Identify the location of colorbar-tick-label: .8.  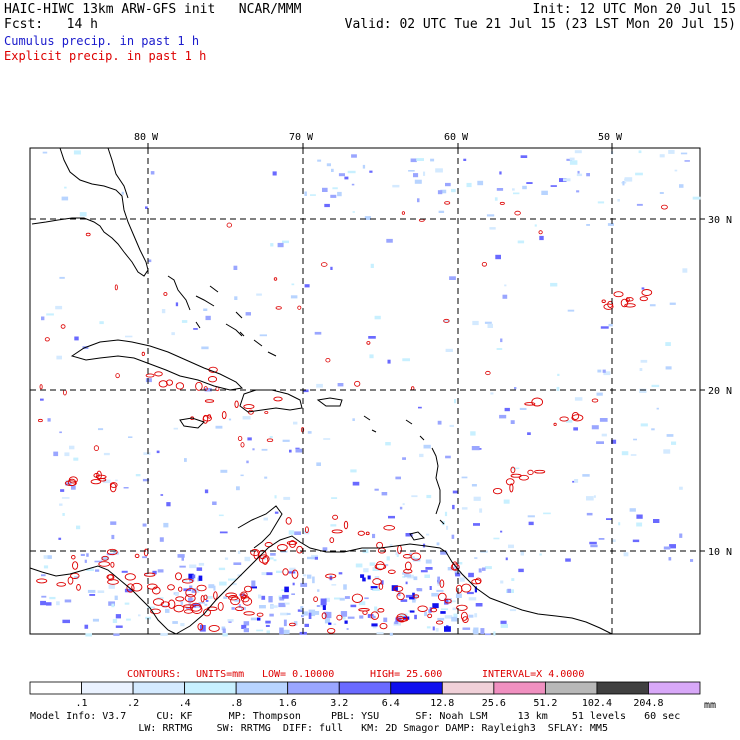
(236, 703).